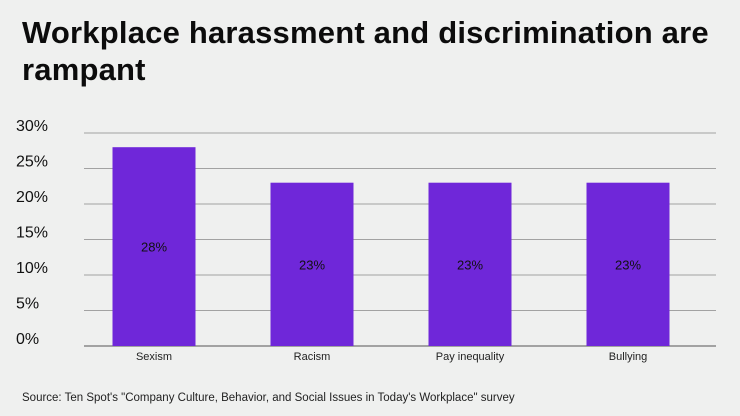 This screenshot has width=740, height=416. Describe the element at coordinates (312, 357) in the screenshot. I see `x-tick-label: Racism` at that location.